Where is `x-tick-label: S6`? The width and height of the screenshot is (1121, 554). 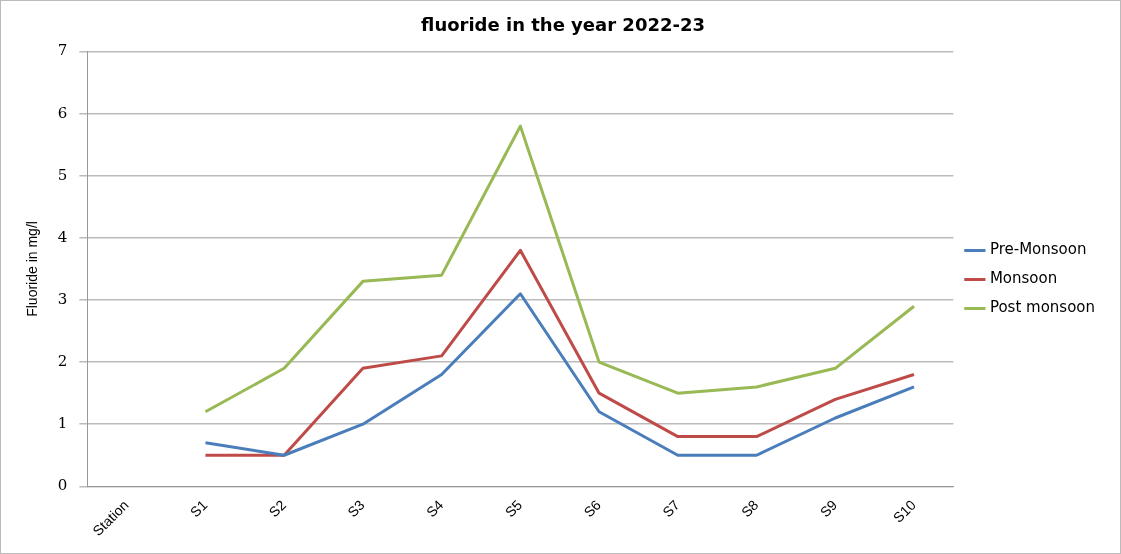
x-tick-label: S6 is located at coordinates (592, 508).